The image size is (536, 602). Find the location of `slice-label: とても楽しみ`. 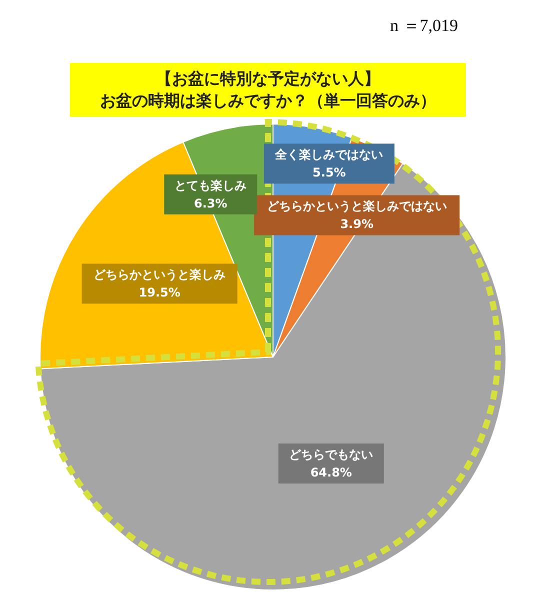

slice-label: とても楽しみ is located at coordinates (210, 185).